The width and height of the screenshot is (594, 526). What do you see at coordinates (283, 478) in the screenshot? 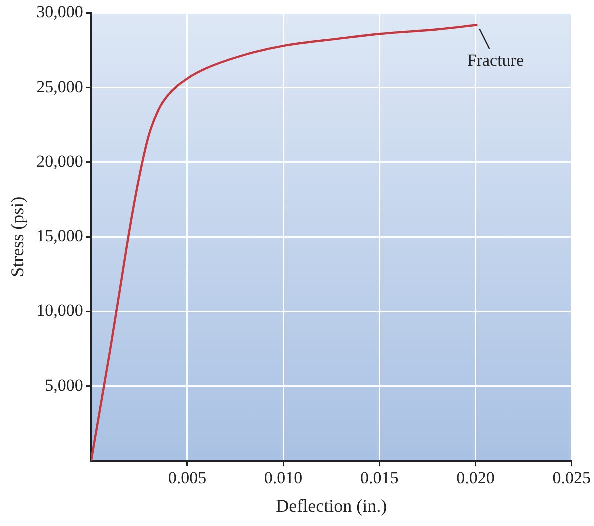
I see `x-tick-label: 0.010` at bounding box center [283, 478].